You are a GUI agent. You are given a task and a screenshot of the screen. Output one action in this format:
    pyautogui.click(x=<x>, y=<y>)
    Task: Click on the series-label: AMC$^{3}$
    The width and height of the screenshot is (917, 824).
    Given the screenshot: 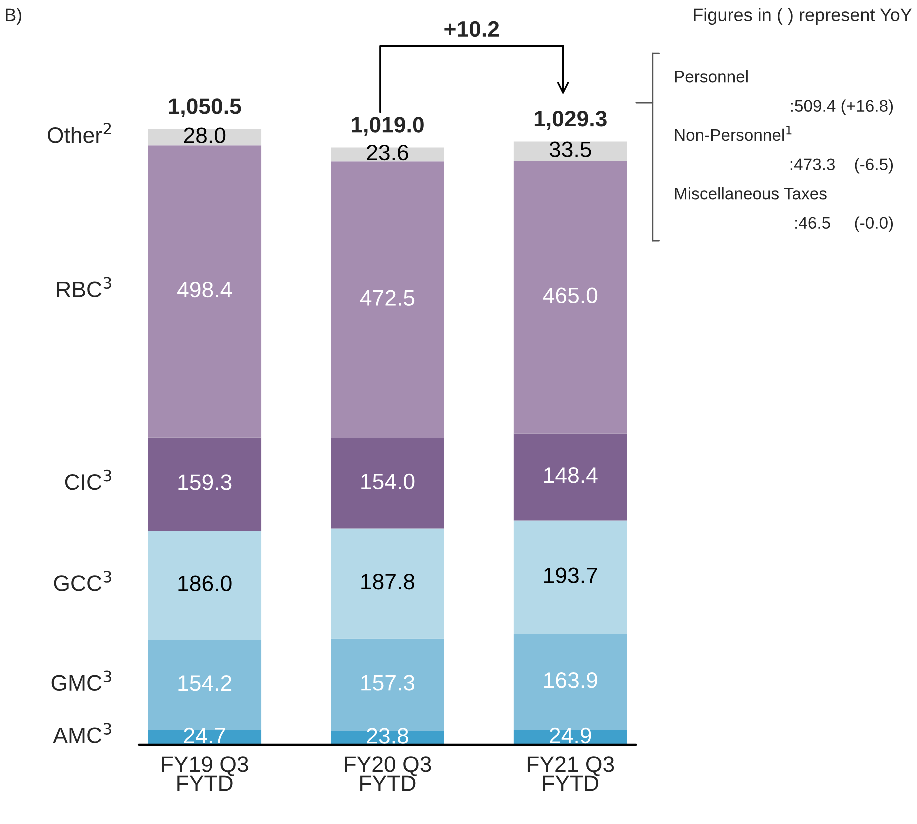 What is the action you would take?
    pyautogui.click(x=82, y=733)
    